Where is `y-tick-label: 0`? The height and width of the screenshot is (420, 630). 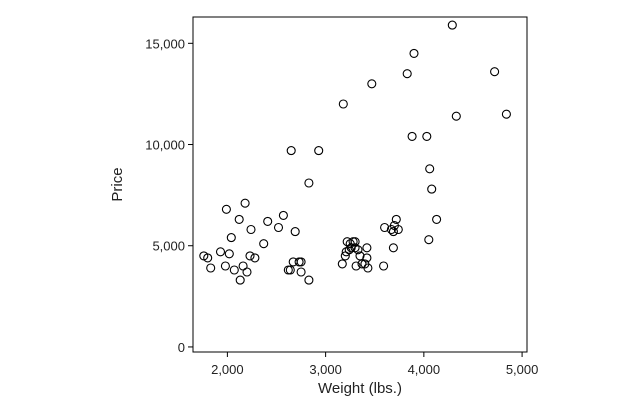
y-tick-label: 0 is located at coordinates (181, 347).